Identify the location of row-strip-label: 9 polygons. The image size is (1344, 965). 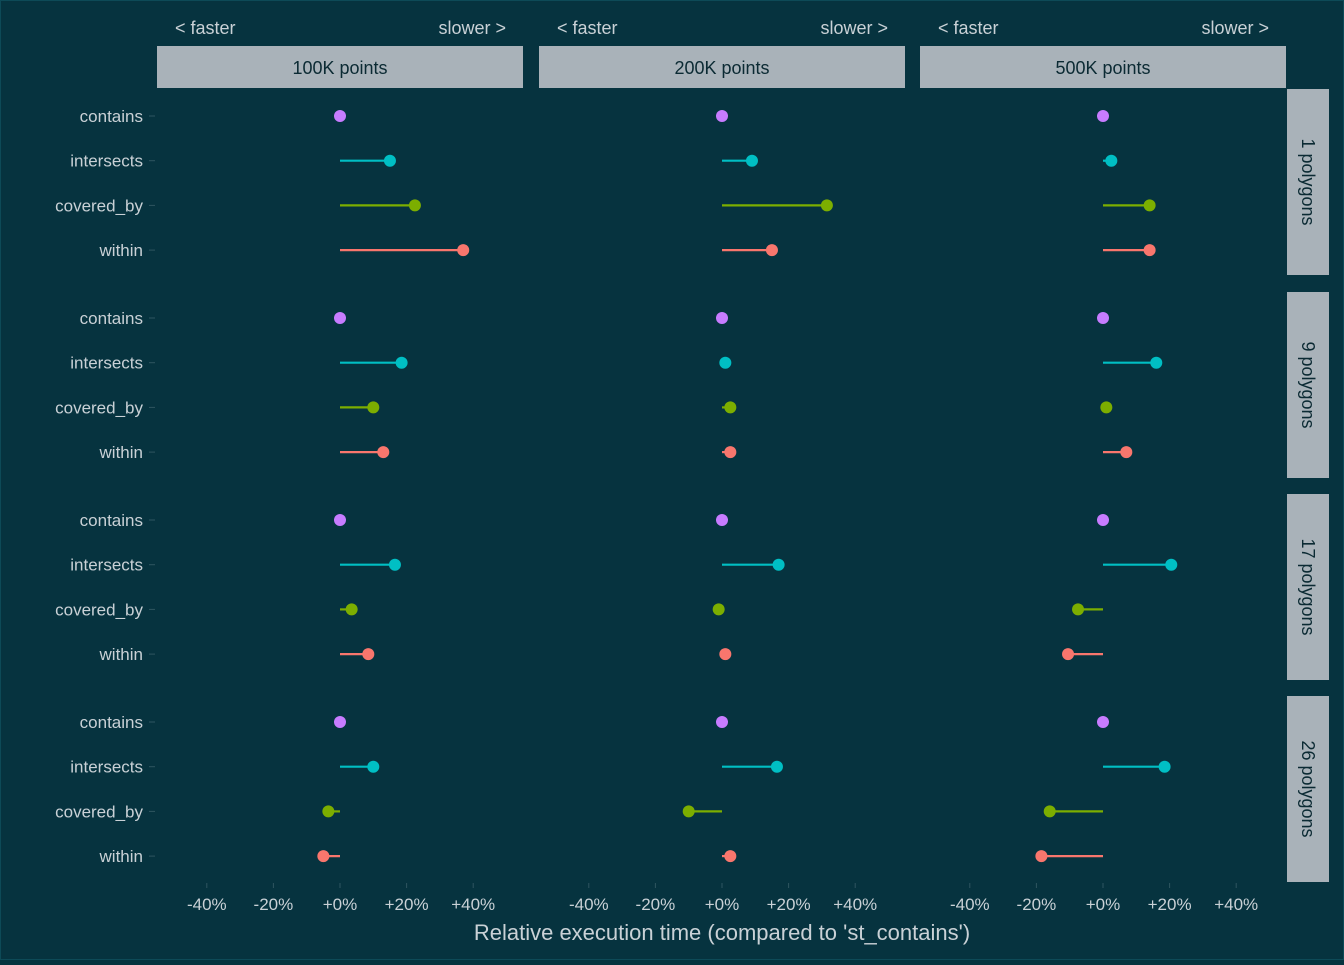
(1308, 384).